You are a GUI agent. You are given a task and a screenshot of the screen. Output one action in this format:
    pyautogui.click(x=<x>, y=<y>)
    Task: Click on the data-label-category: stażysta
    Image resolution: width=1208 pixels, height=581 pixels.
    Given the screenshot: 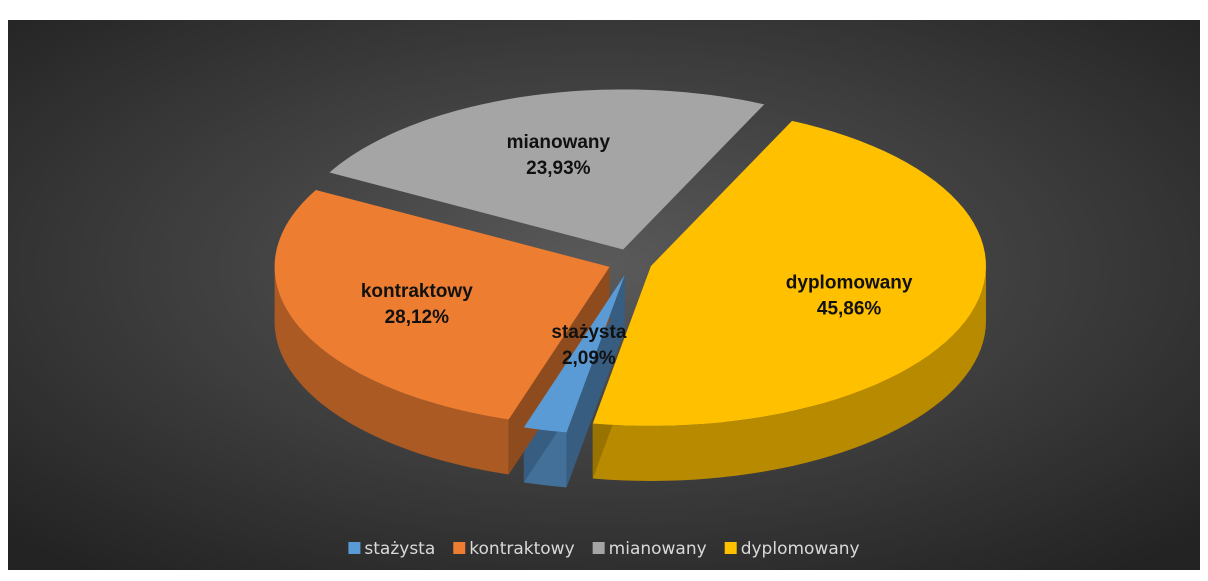 What is the action you would take?
    pyautogui.click(x=588, y=332)
    